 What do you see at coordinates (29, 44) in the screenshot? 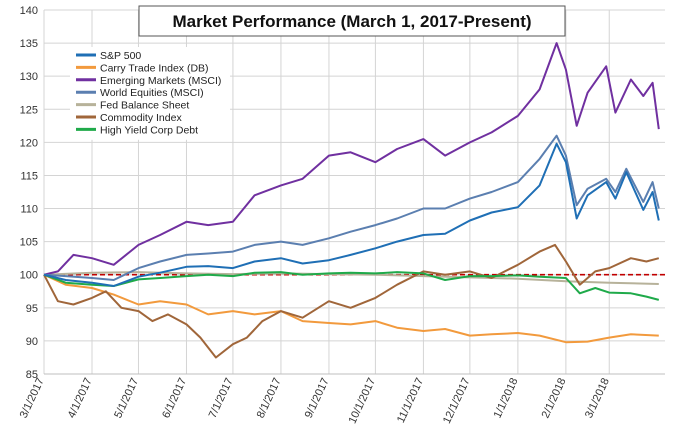
I see `y-tick-label: 135` at bounding box center [29, 44].